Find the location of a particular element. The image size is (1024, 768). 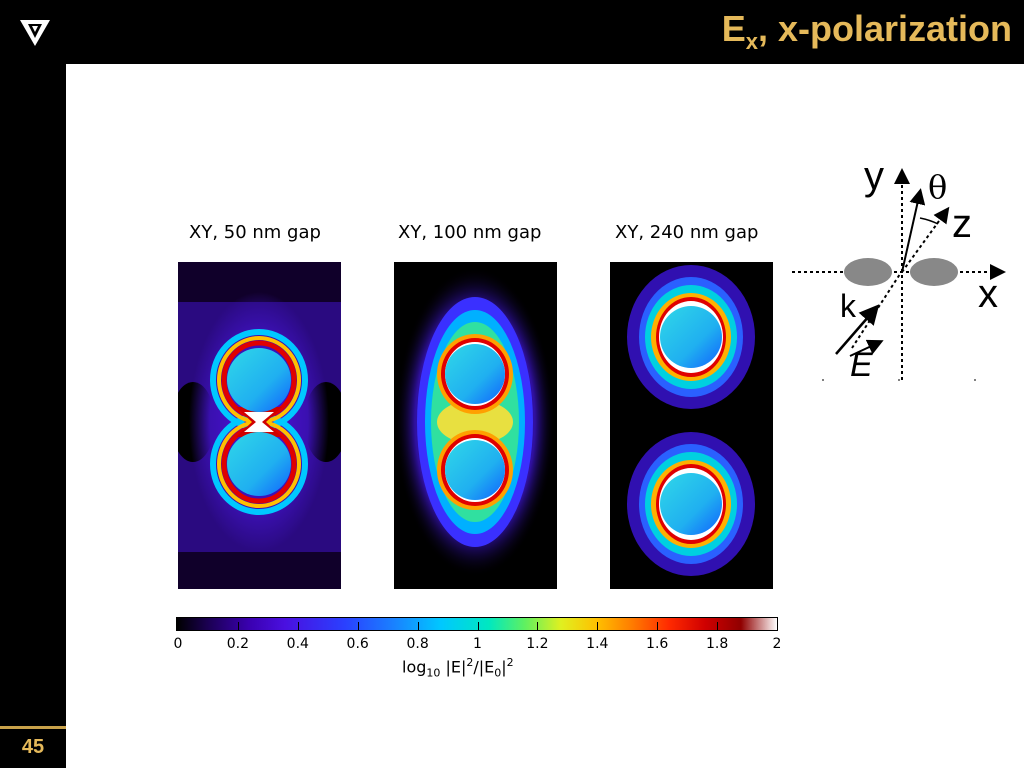

colorbar-tick-label: 2 is located at coordinates (777, 644).